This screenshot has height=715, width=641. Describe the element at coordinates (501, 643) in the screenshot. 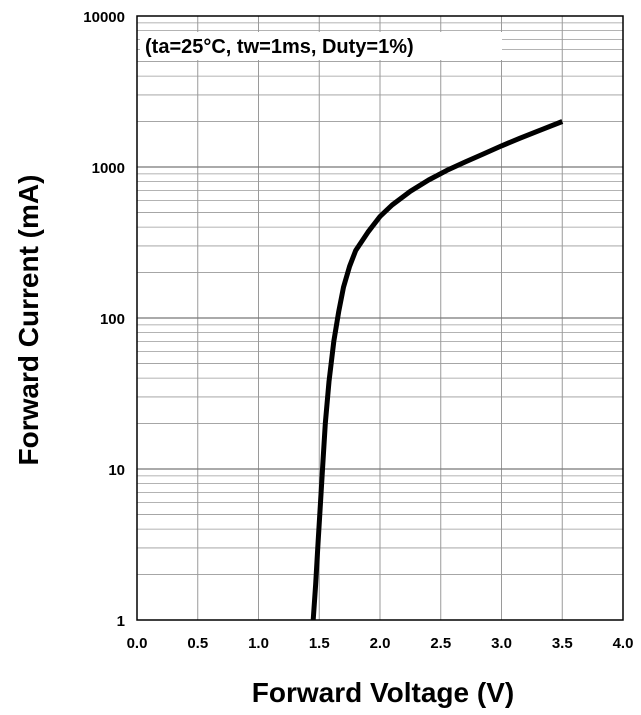

I see `x-tick-label: 3.0` at that location.